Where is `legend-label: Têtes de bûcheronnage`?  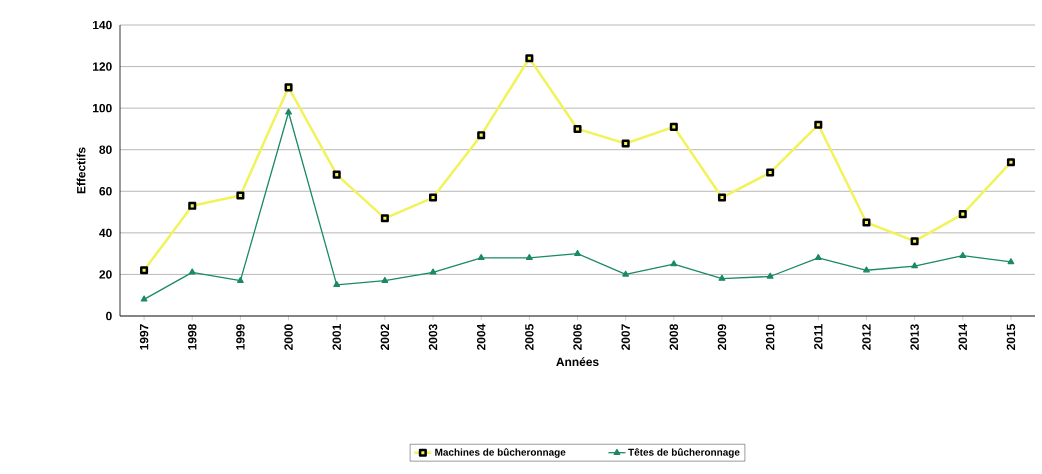 legend-label: Têtes de bûcheronnage is located at coordinates (684, 453).